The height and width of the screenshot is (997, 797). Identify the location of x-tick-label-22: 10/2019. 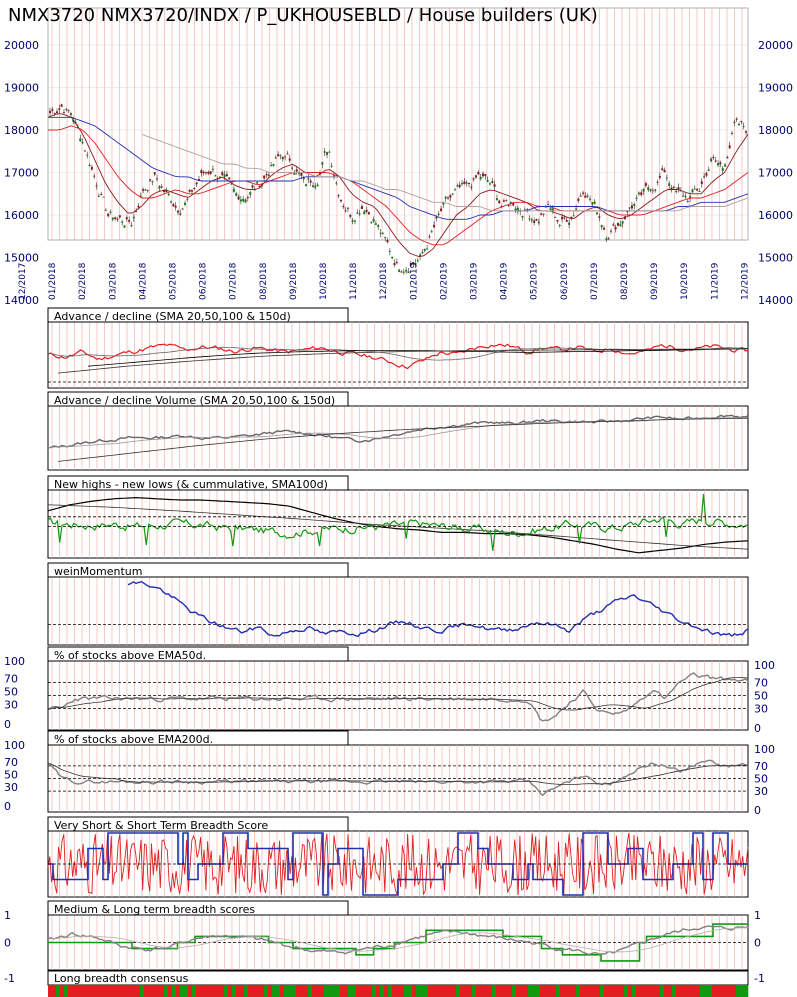
(685, 281).